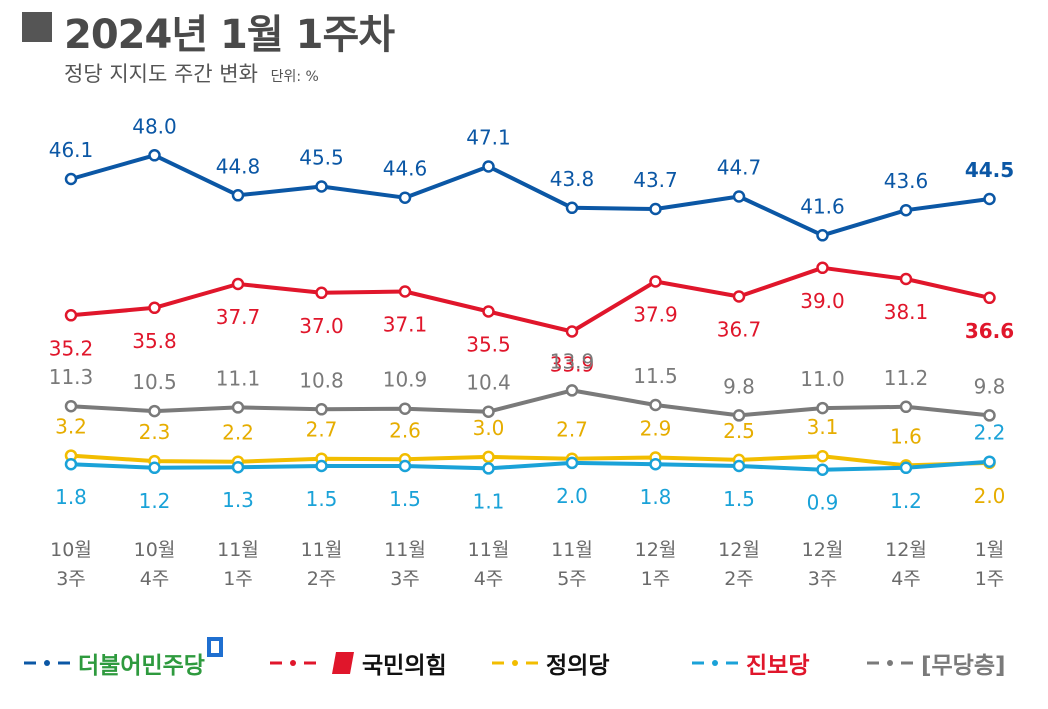 Image resolution: width=1048 pixels, height=709 pixels. What do you see at coordinates (488, 345) in the screenshot?
I see `data-label-ppp: 35.5` at bounding box center [488, 345].